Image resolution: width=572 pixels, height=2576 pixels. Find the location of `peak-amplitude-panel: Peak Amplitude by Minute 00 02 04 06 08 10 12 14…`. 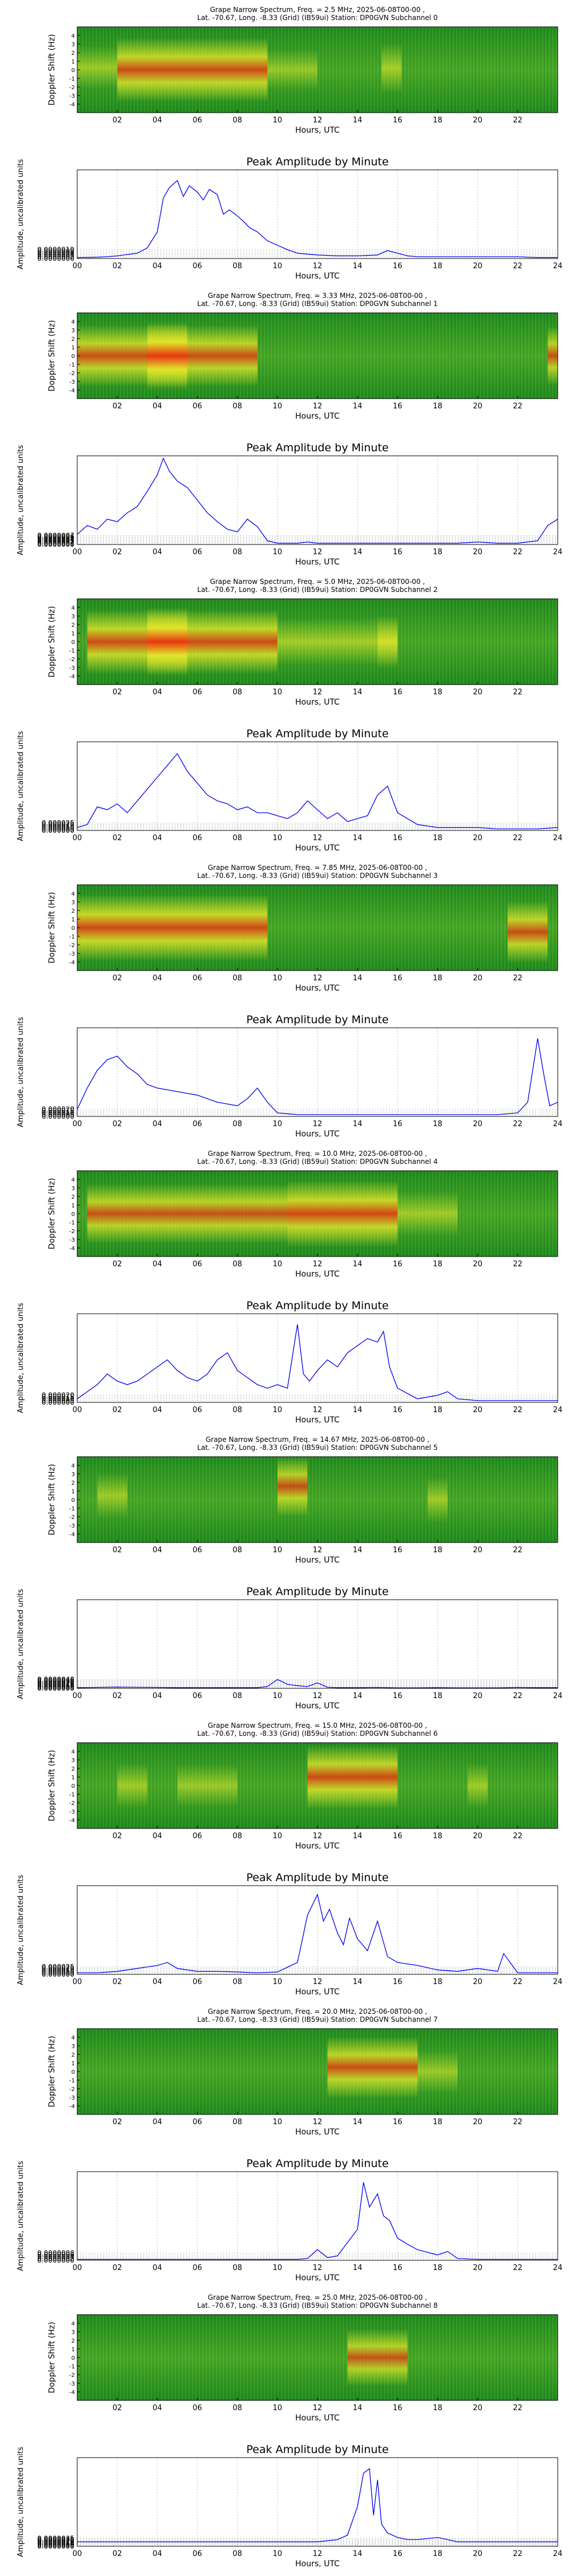

peak-amplitude-panel: Peak Amplitude by Minute 00 02 04 06 08 10 12 14… is located at coordinates (289, 504).